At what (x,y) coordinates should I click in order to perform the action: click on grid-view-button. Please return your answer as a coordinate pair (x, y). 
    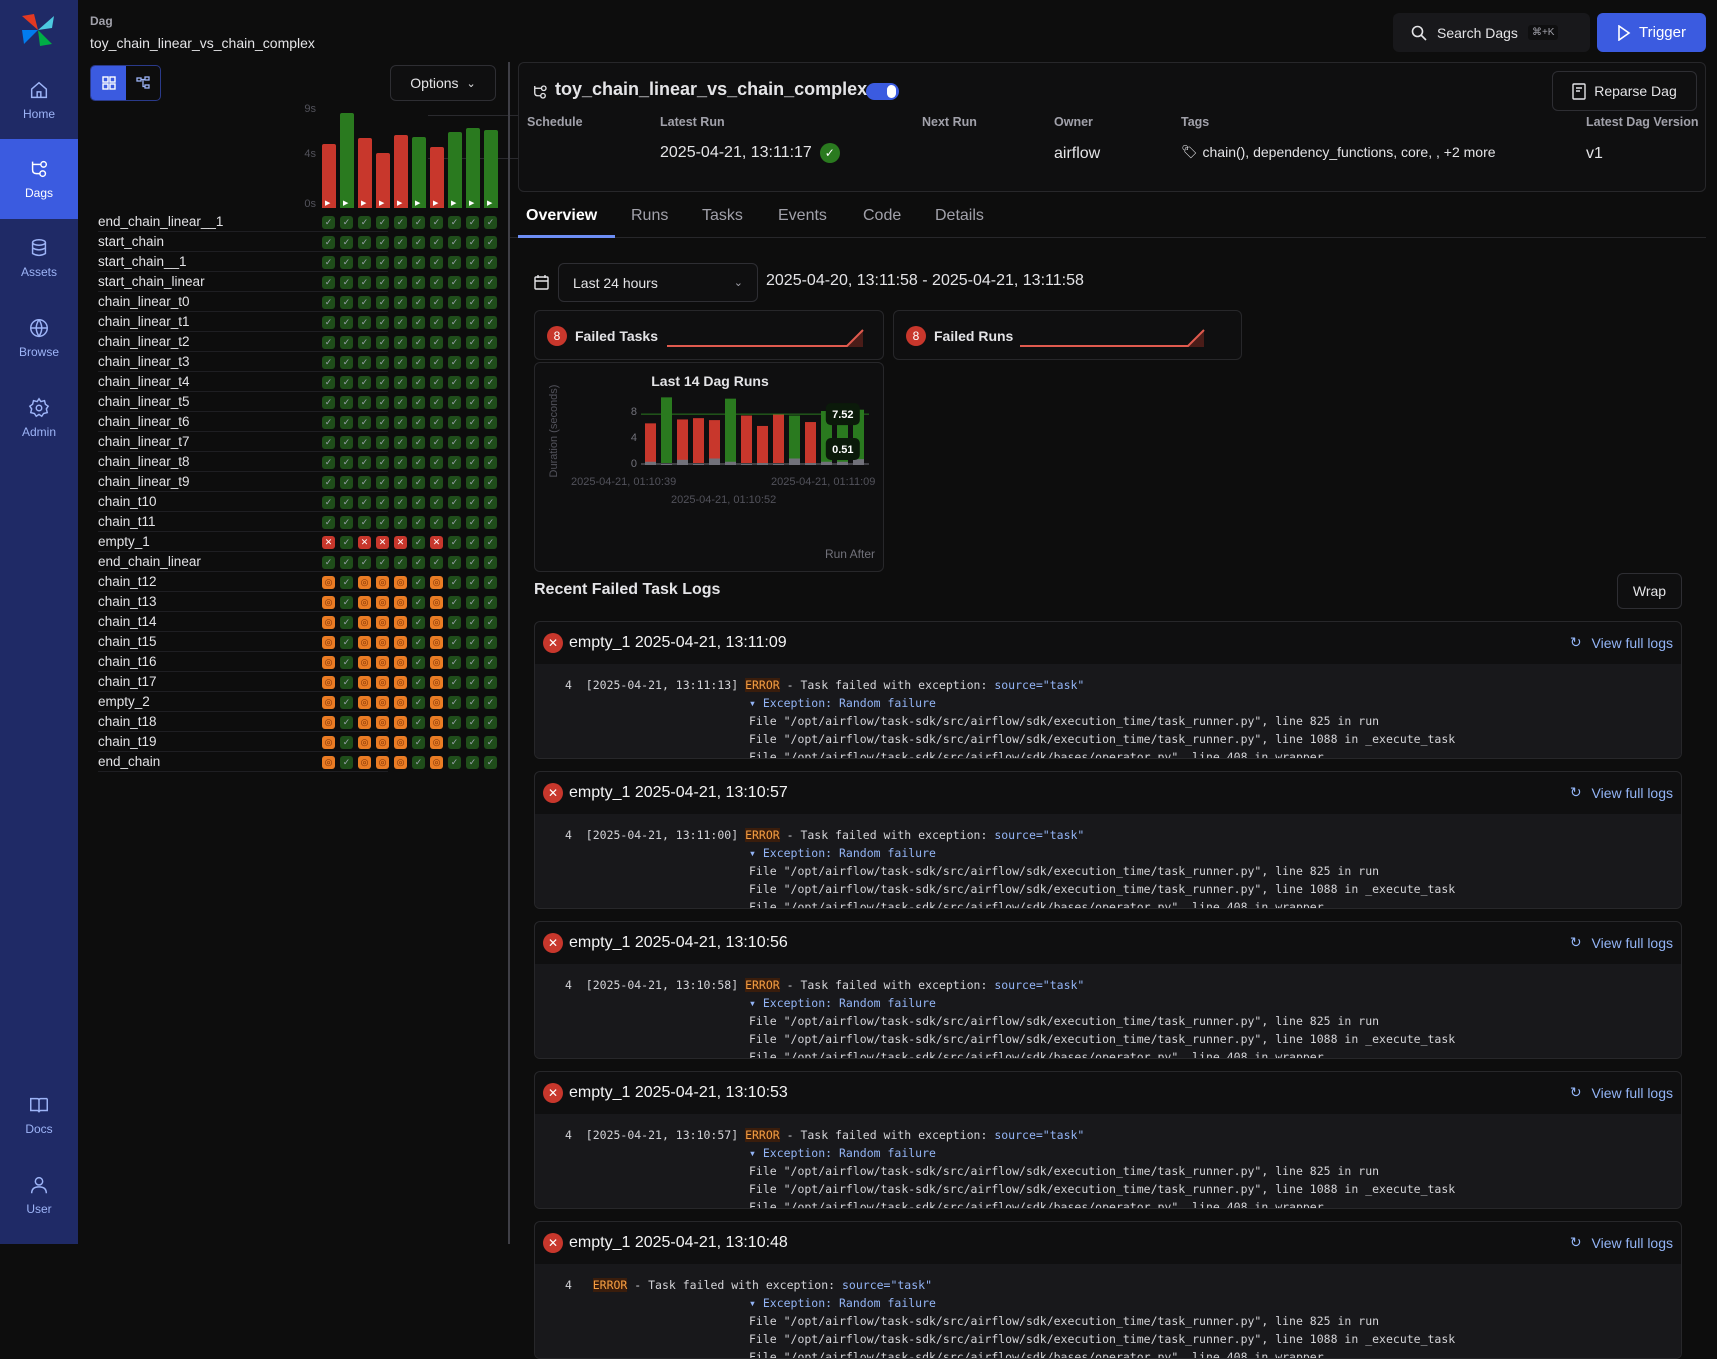
    Looking at the image, I should click on (108, 83).